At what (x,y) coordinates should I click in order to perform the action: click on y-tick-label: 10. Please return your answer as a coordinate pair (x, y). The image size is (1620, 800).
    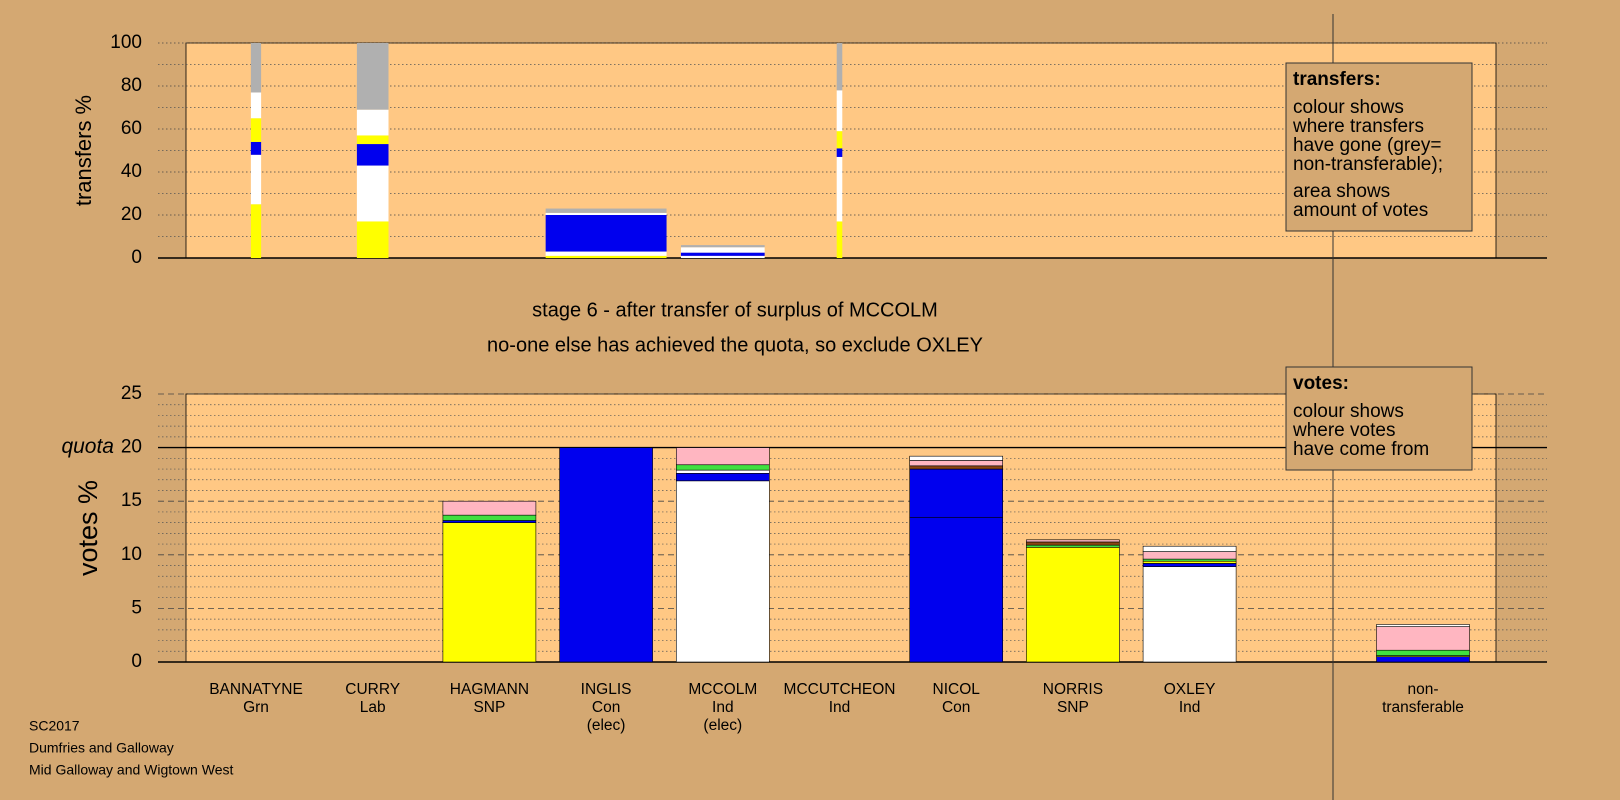
    Looking at the image, I should click on (131, 554).